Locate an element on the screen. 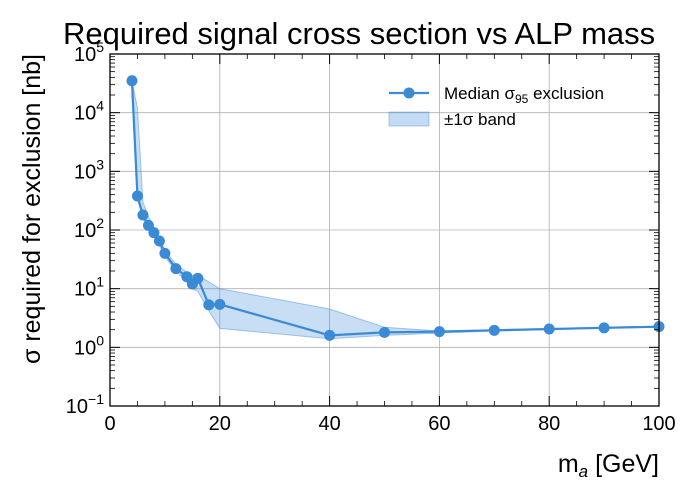 Image resolution: width=700 pixels, height=500 pixels. y-tick-label: 10³ is located at coordinates (89, 169).